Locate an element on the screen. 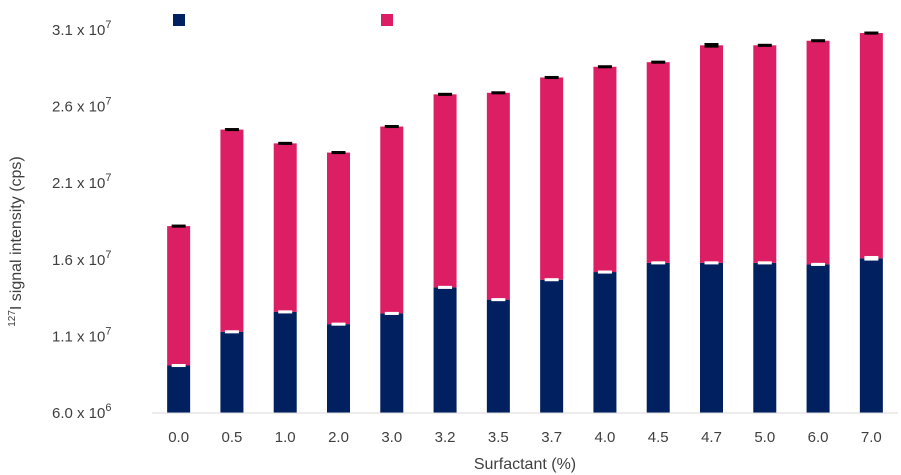 This screenshot has height=475, width=901. error-bar-3.0-s1 is located at coordinates (391, 313).